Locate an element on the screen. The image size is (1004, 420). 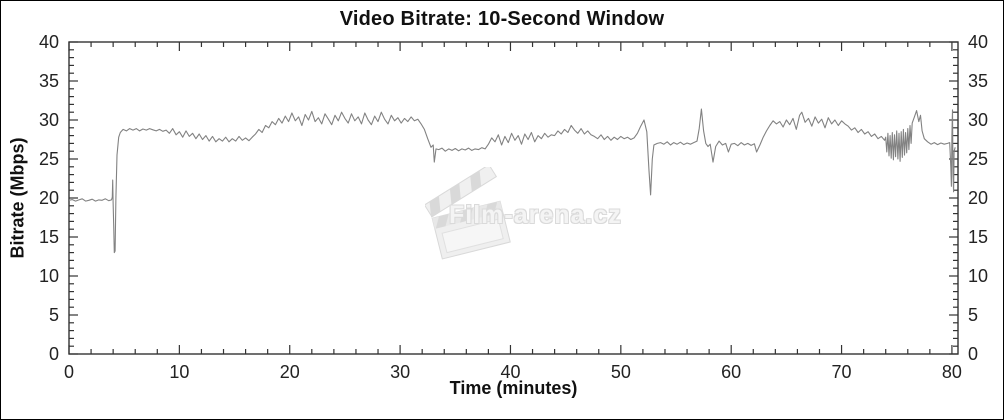
clapperboard-icon is located at coordinates (468, 213).